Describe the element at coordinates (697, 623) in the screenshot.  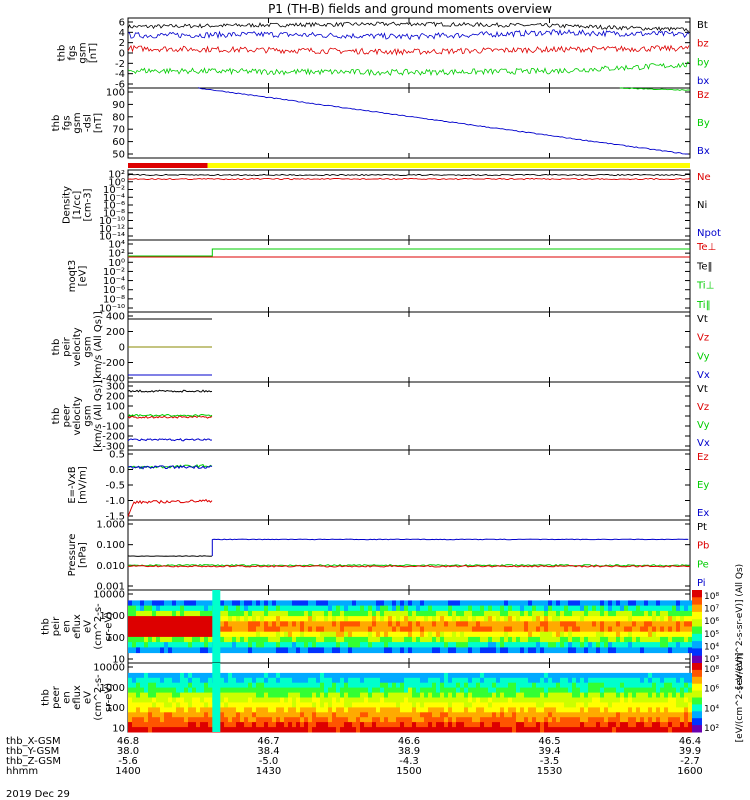
I see `colorbar-segment` at that location.